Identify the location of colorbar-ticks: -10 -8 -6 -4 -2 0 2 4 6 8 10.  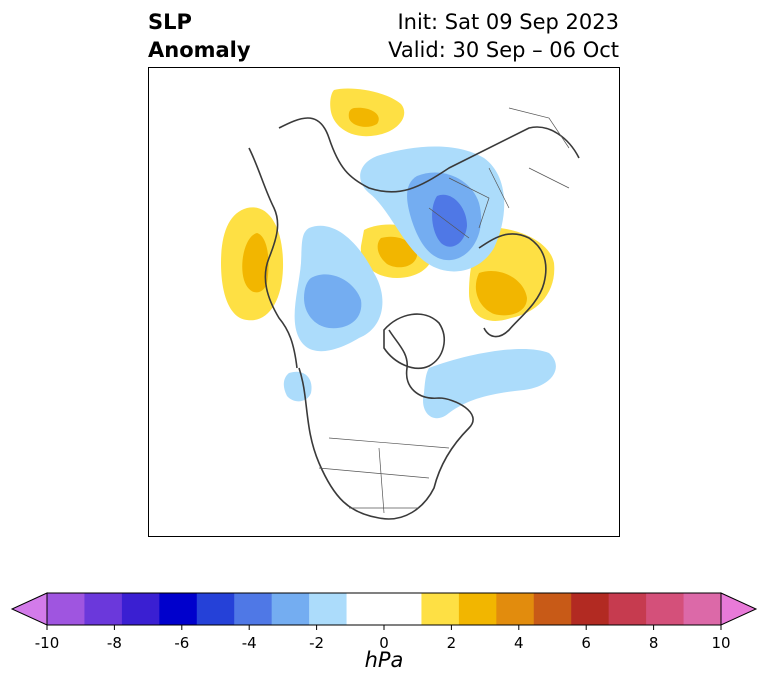
(383, 638).